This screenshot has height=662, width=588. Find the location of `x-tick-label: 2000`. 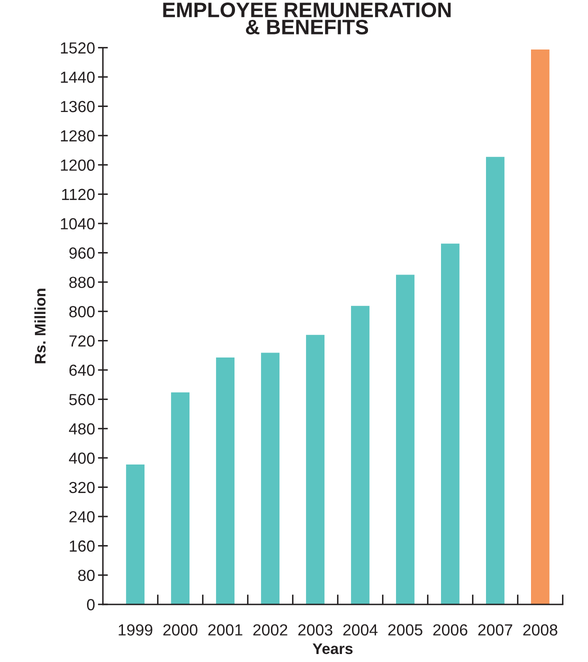

x-tick-label: 2000 is located at coordinates (180, 630).